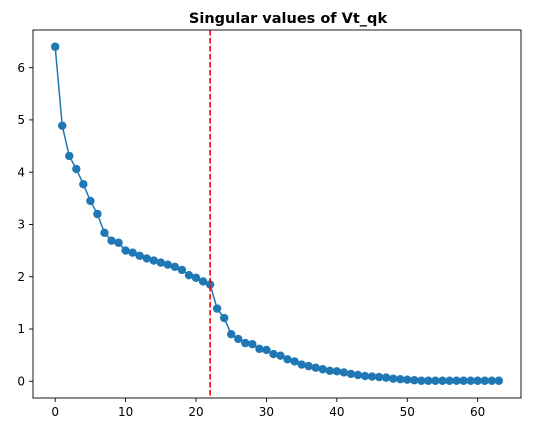  What do you see at coordinates (21, 329) in the screenshot?
I see `y-tick-label: 1` at bounding box center [21, 329].